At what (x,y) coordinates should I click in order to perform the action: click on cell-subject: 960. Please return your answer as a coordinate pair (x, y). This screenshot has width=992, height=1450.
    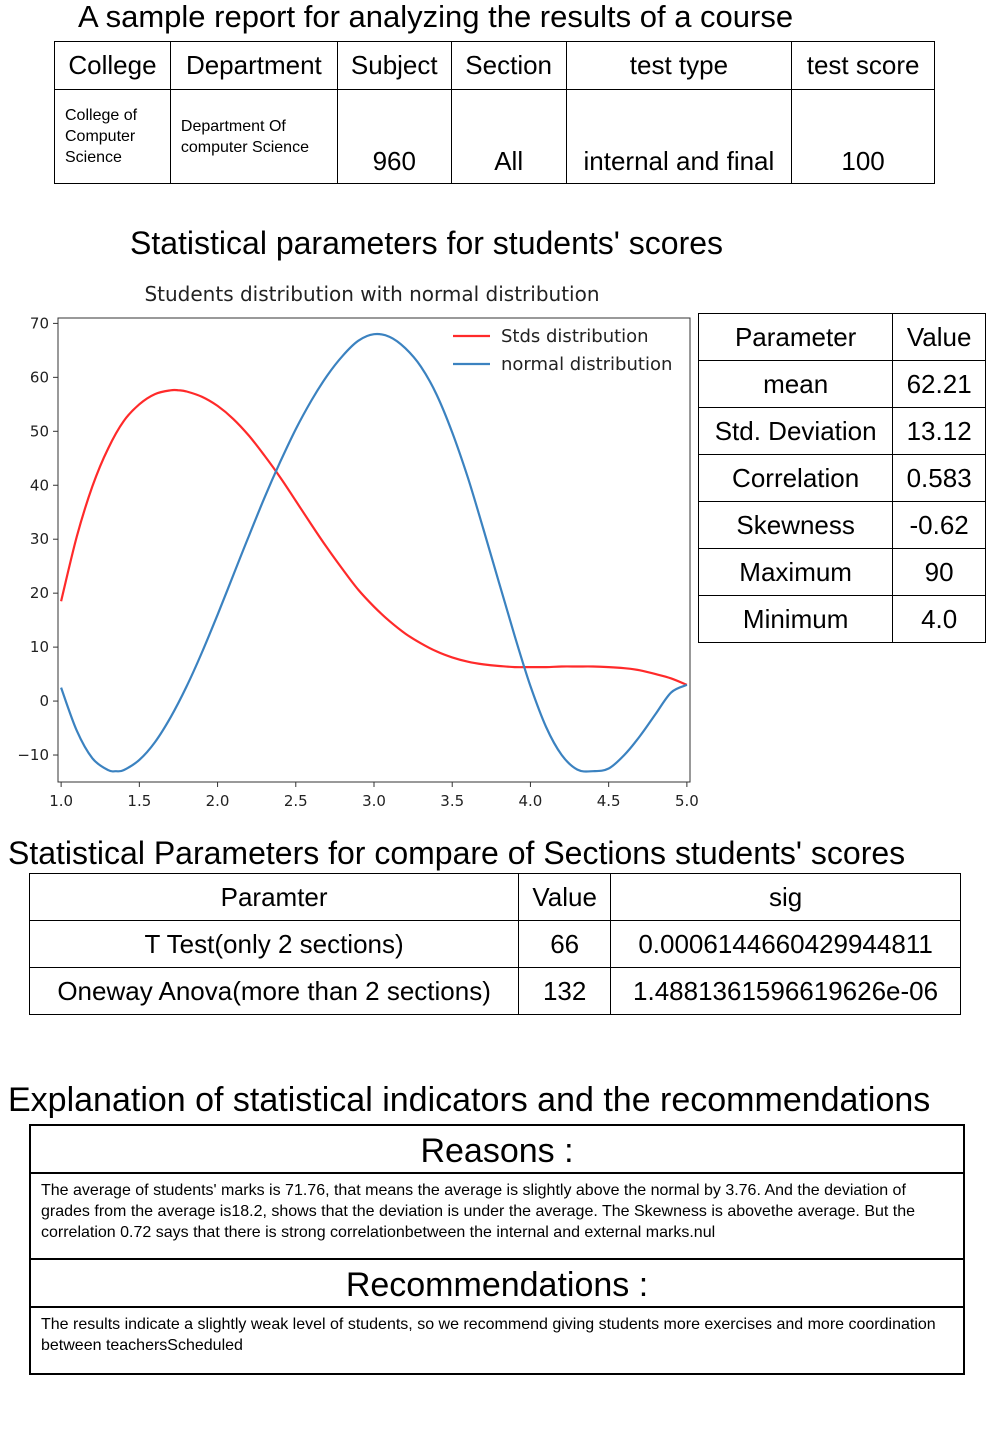
    Looking at the image, I should click on (394, 136).